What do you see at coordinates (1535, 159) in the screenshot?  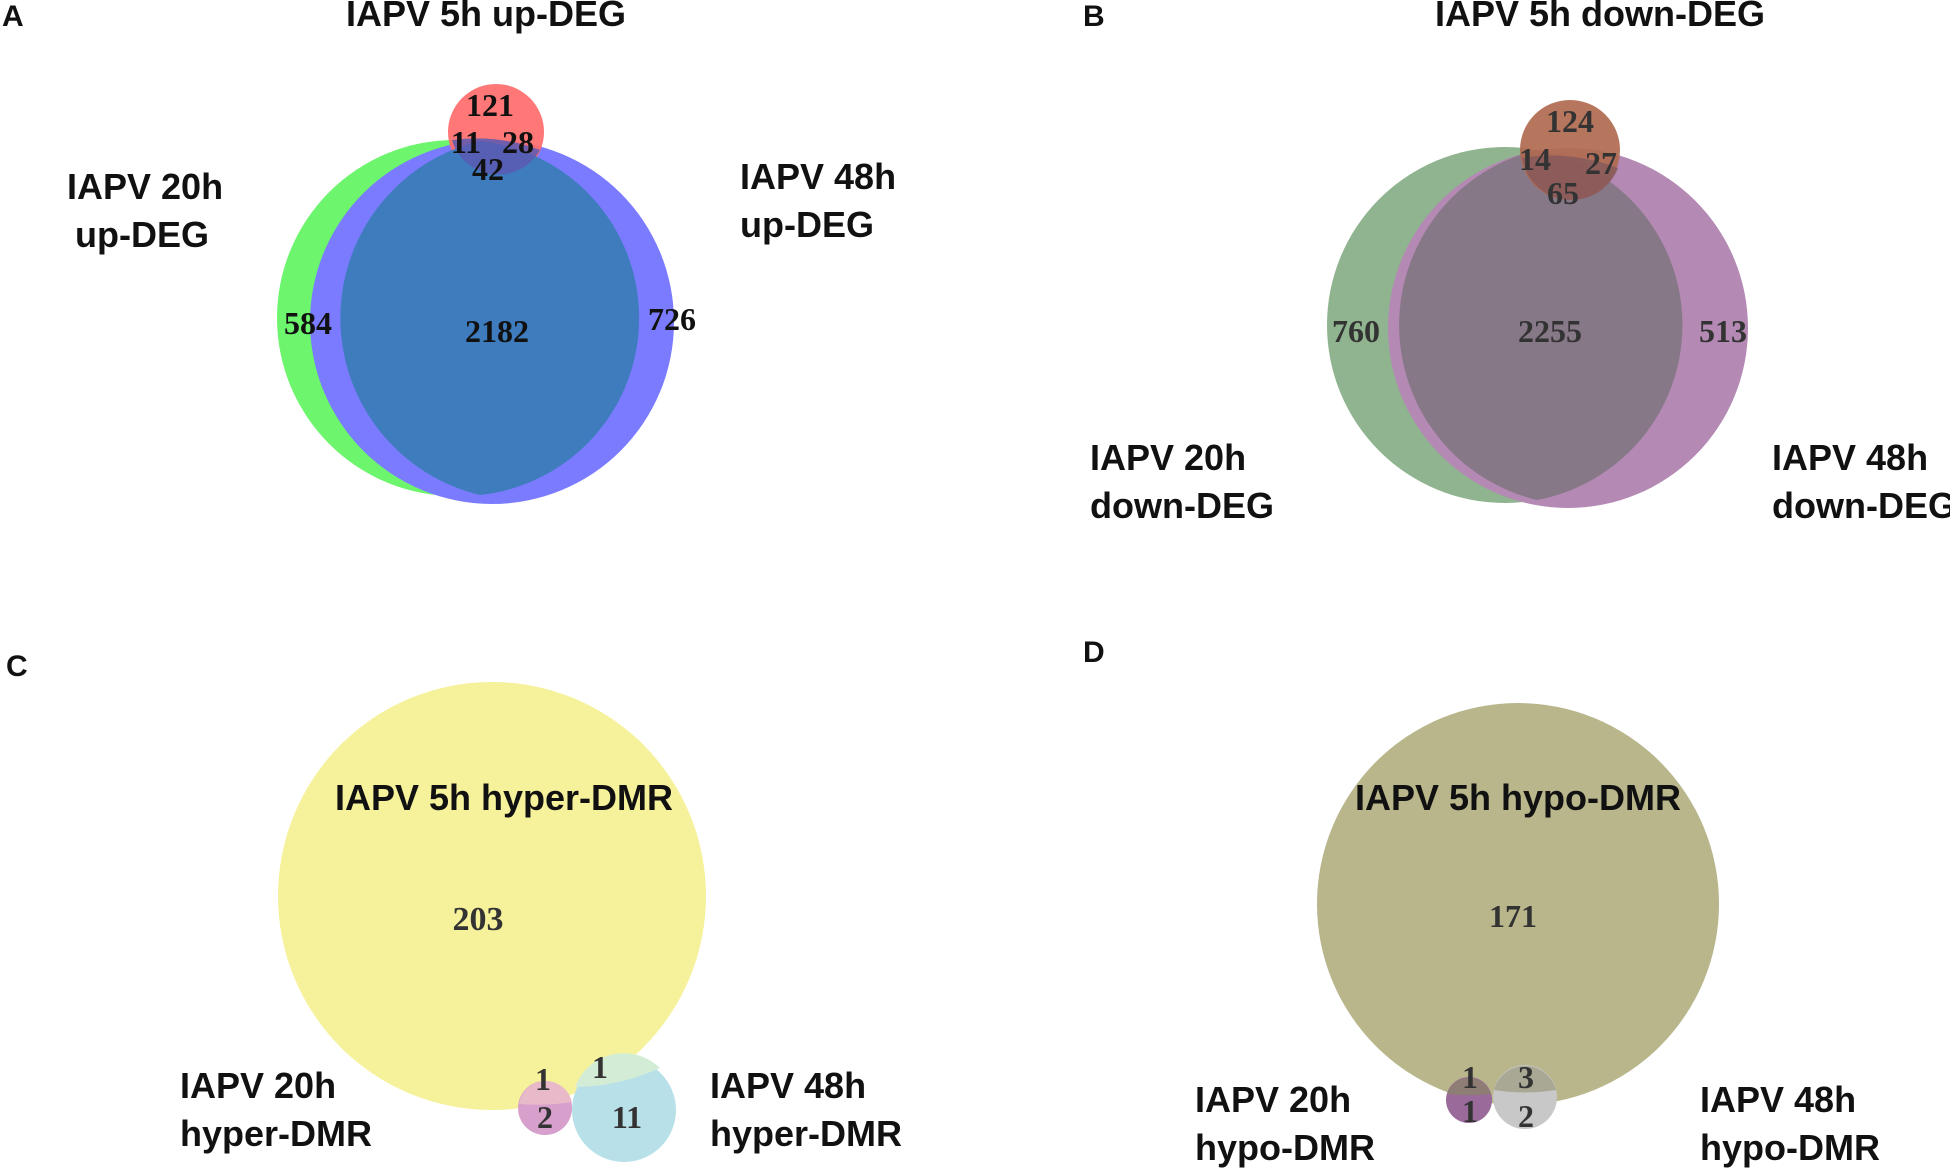 I see `panel-b-count-5h-20h: 14` at bounding box center [1535, 159].